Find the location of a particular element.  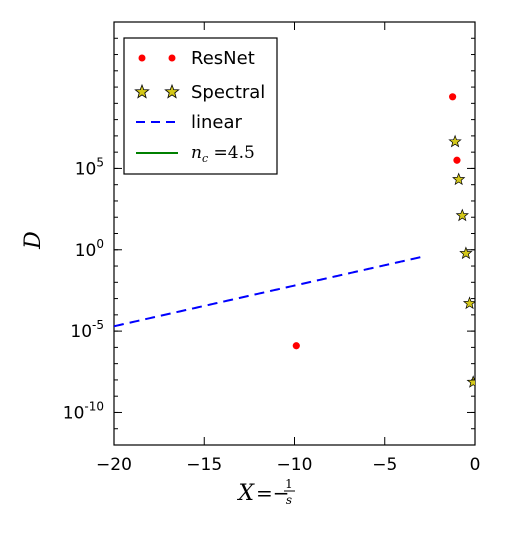

legend: ResNet Spectral linear nc =4.5 is located at coordinates (200, 106).